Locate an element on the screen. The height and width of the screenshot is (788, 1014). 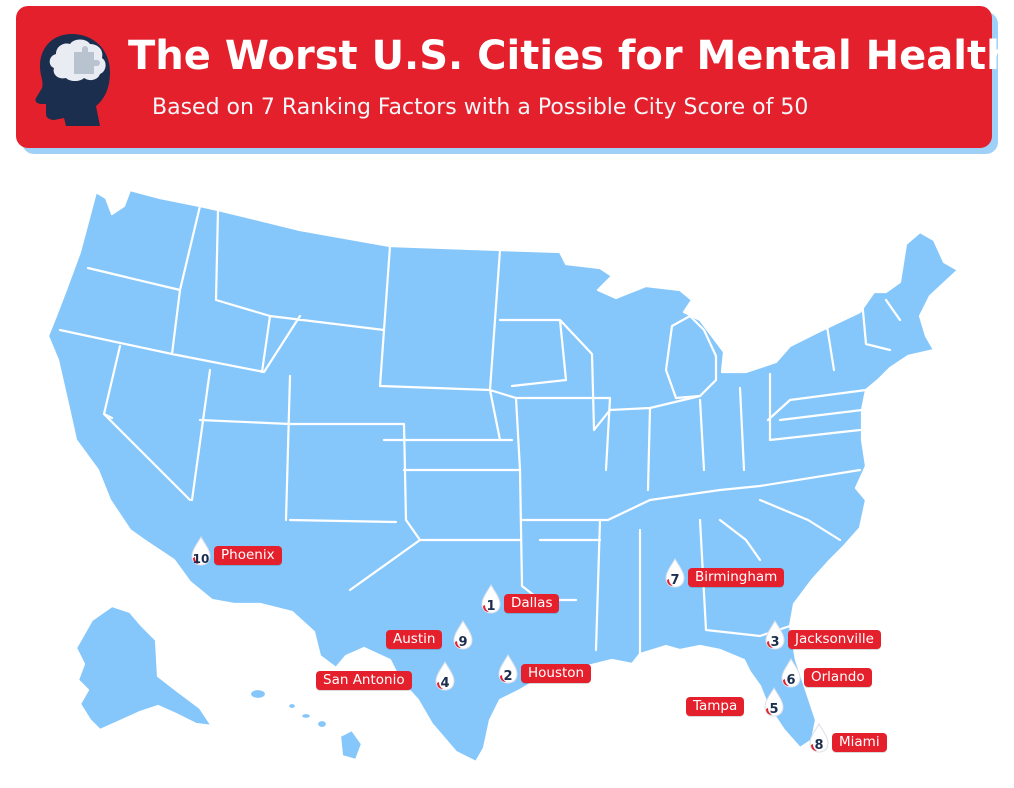
city-label: Orlando is located at coordinates (838, 677).